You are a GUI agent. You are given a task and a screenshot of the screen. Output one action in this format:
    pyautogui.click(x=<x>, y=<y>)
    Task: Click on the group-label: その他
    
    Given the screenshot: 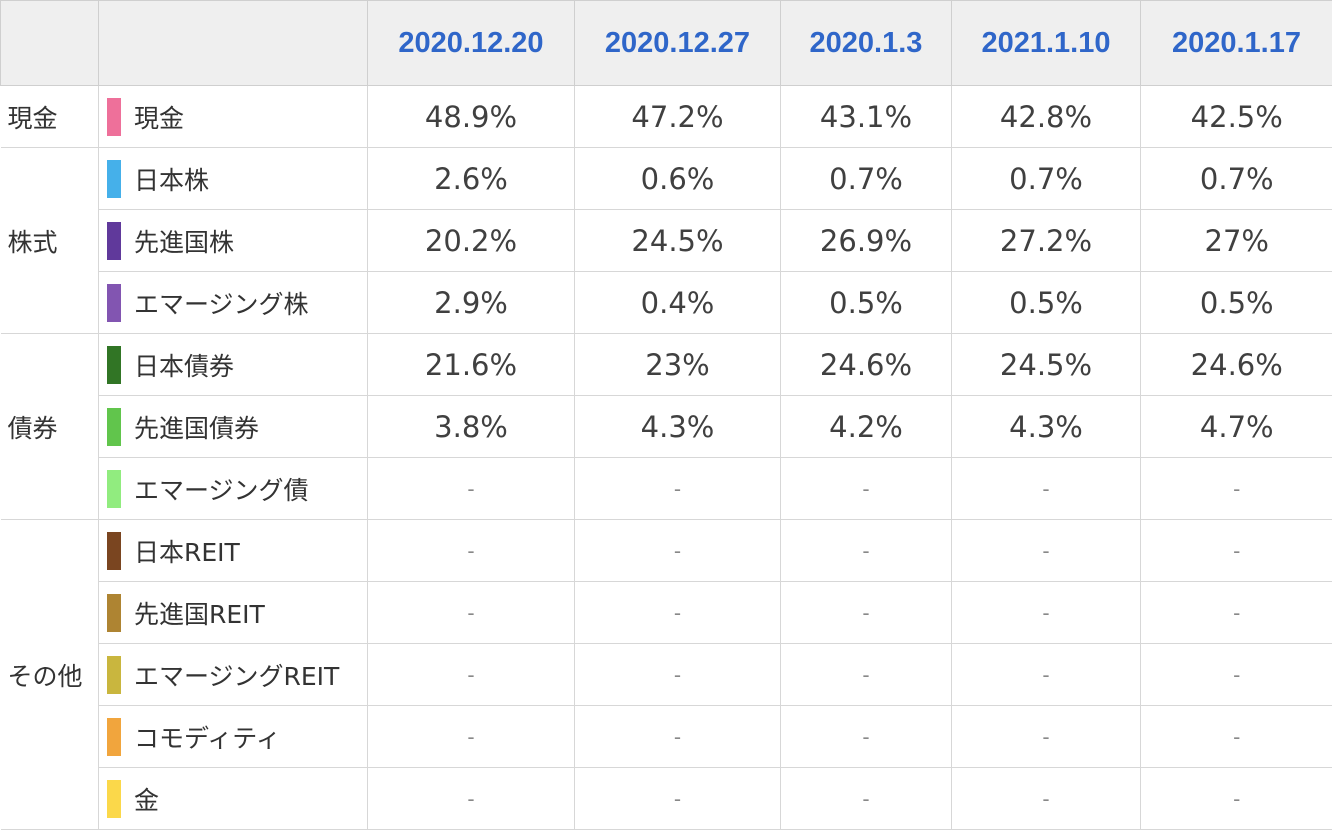 What is the action you would take?
    pyautogui.click(x=50, y=675)
    